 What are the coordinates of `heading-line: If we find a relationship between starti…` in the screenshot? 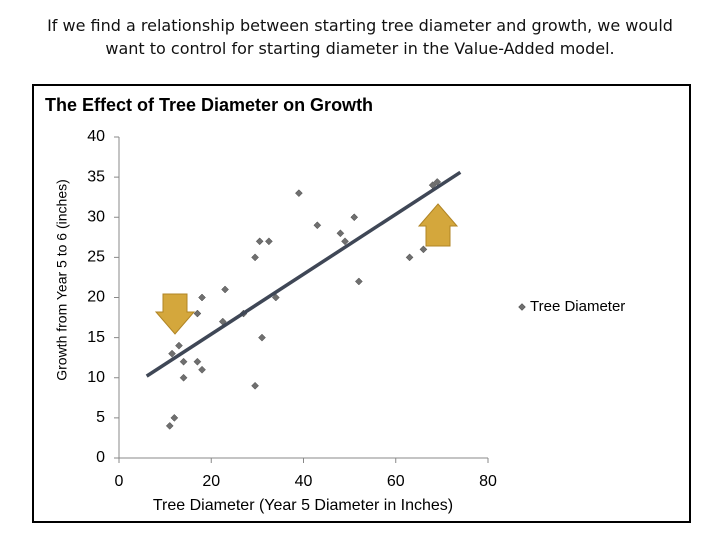 It's located at (360, 25).